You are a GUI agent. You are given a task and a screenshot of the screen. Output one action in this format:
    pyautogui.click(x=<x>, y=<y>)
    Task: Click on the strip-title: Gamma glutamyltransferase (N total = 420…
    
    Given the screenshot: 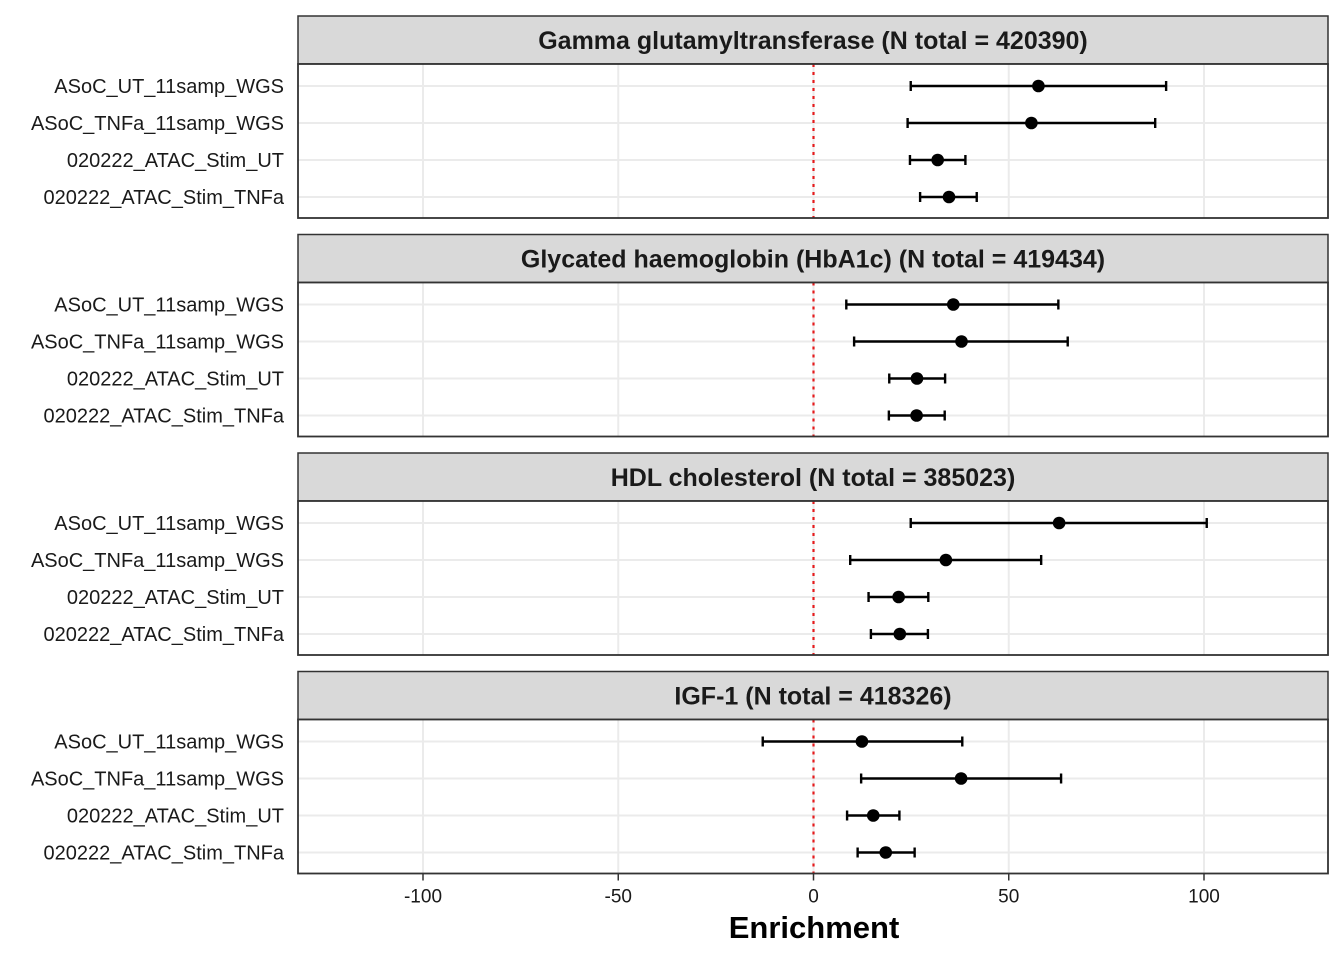 What is the action you would take?
    pyautogui.click(x=813, y=41)
    